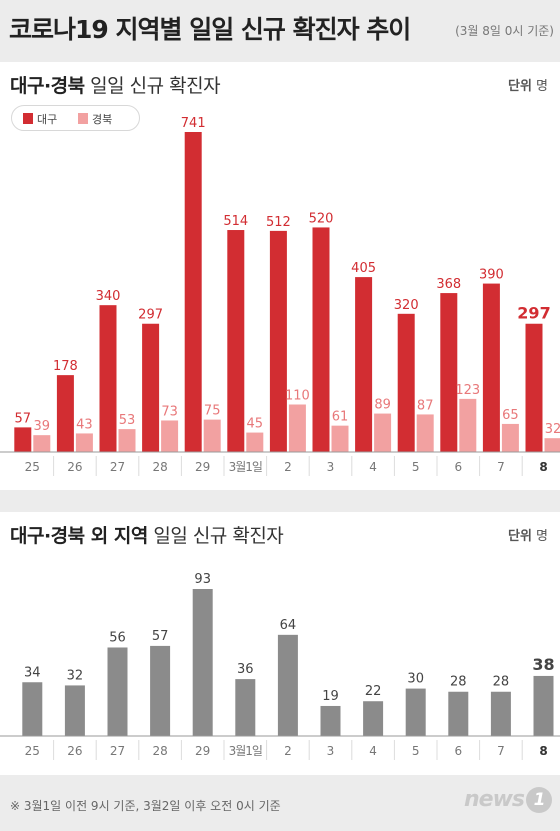 The height and width of the screenshot is (831, 560). Describe the element at coordinates (47, 119) in the screenshot. I see `legend-label-daegu: 대구` at that location.